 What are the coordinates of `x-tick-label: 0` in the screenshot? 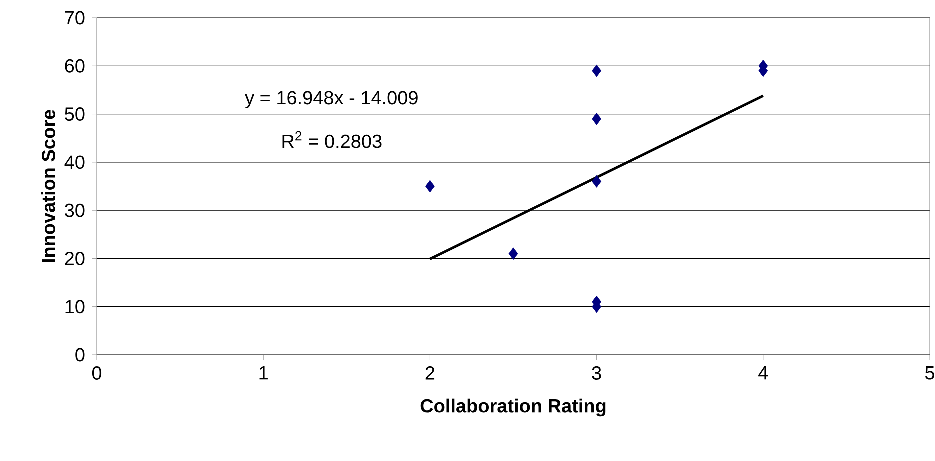 It's located at (97, 373).